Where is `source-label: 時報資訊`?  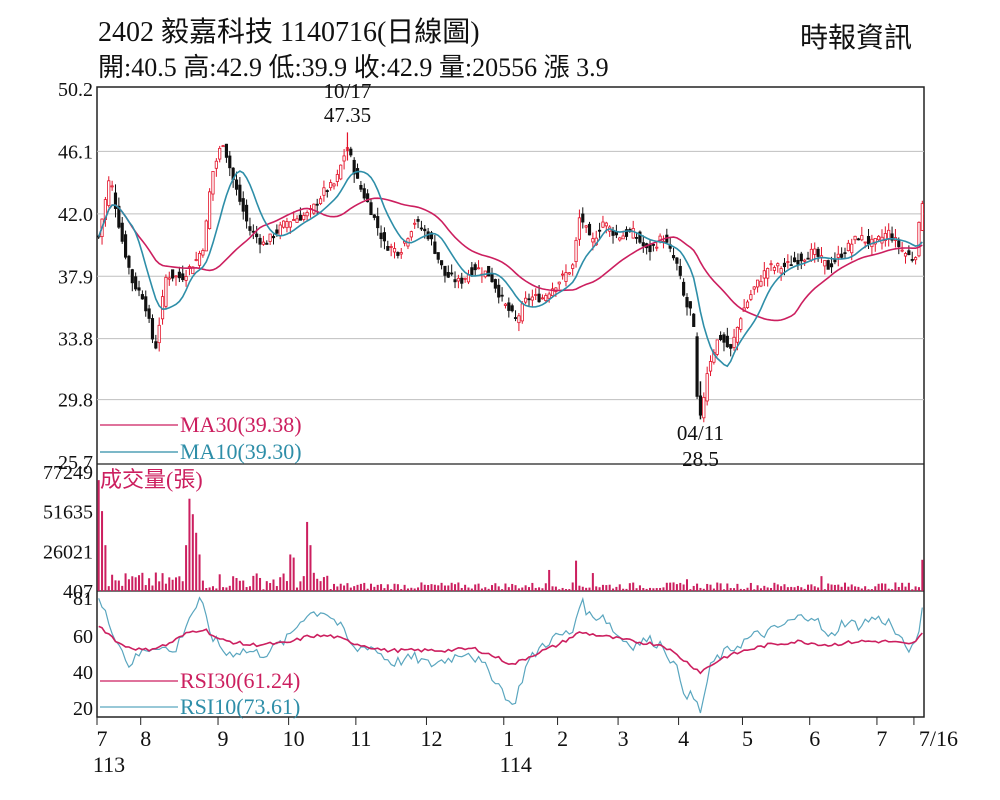 source-label: 時報資訊 is located at coordinates (856, 38).